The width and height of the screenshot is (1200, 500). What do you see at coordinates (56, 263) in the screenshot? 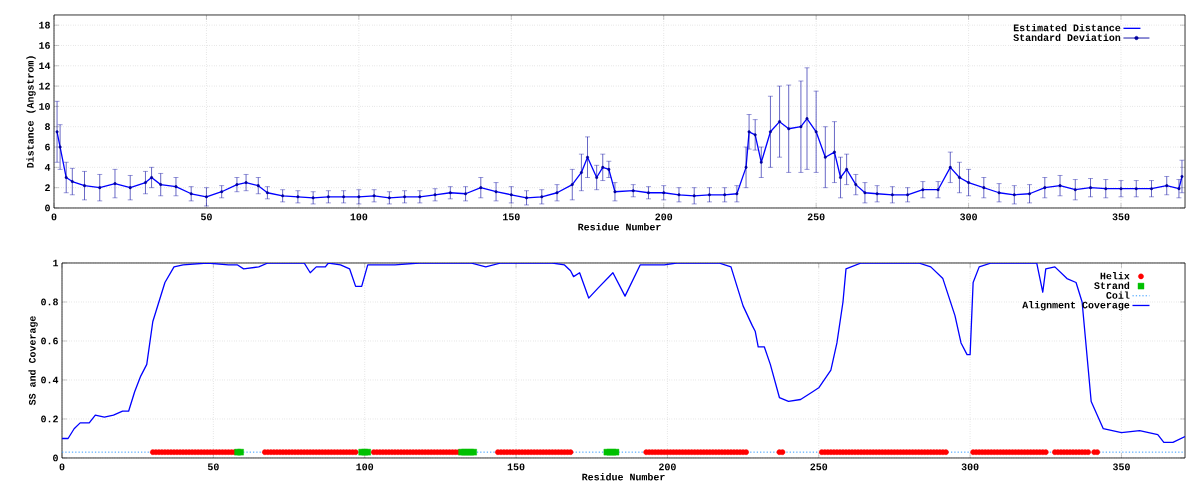
I see `y-tick-label: 1` at bounding box center [56, 263].